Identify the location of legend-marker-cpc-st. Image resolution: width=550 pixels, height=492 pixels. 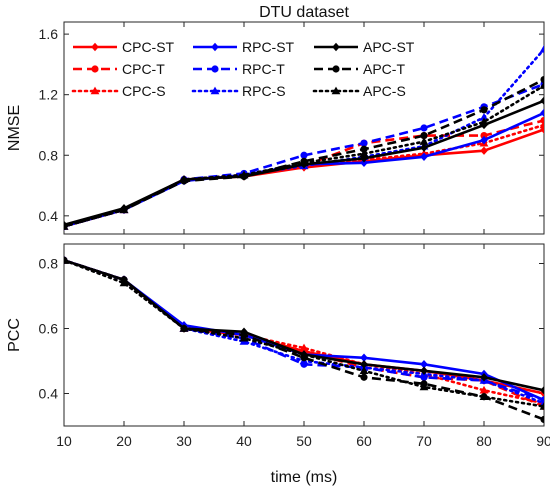
(95, 47).